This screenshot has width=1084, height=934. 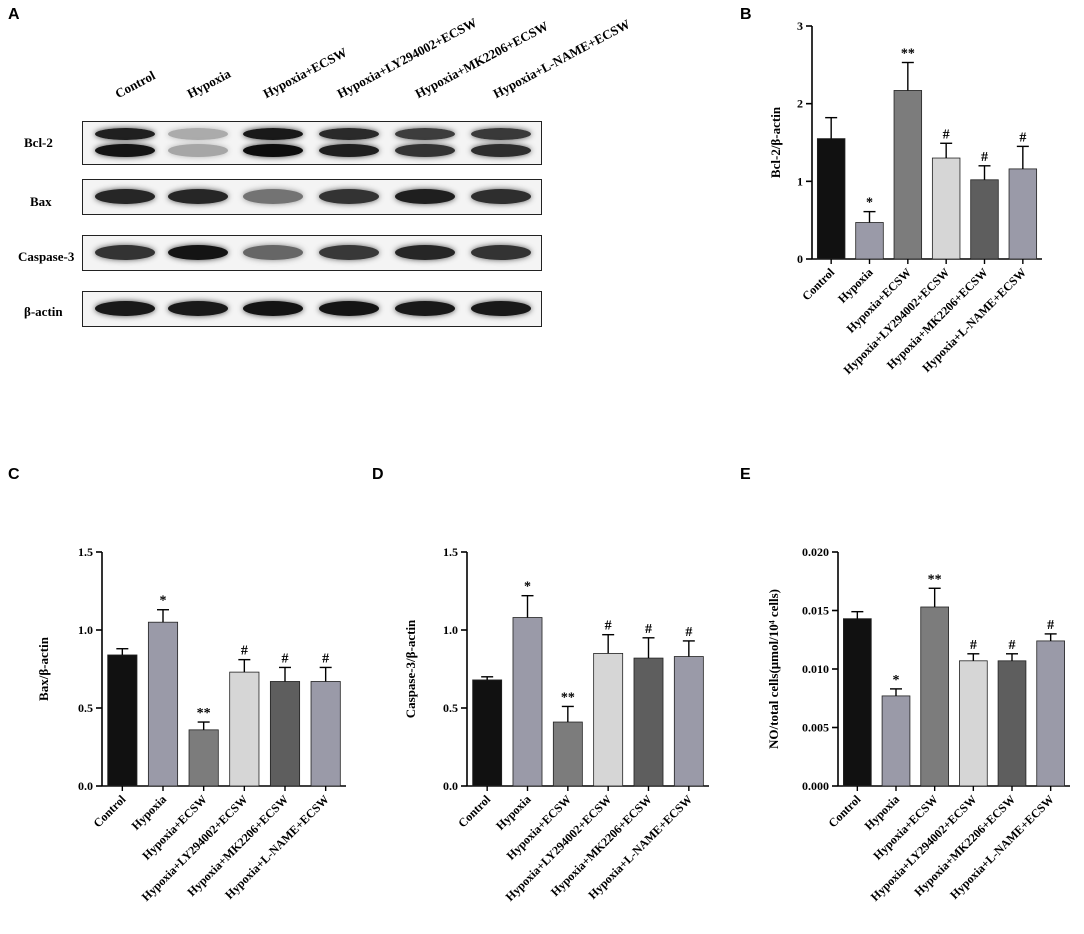 What do you see at coordinates (312, 197) in the screenshot?
I see `blot-strip-bax` at bounding box center [312, 197].